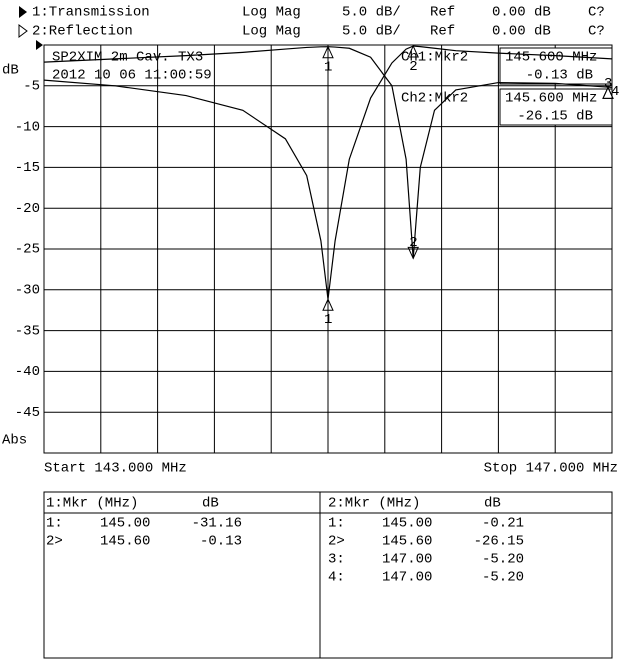 The image size is (640, 659). What do you see at coordinates (14, 441) in the screenshot?
I see `scale-label: Abs` at bounding box center [14, 441].